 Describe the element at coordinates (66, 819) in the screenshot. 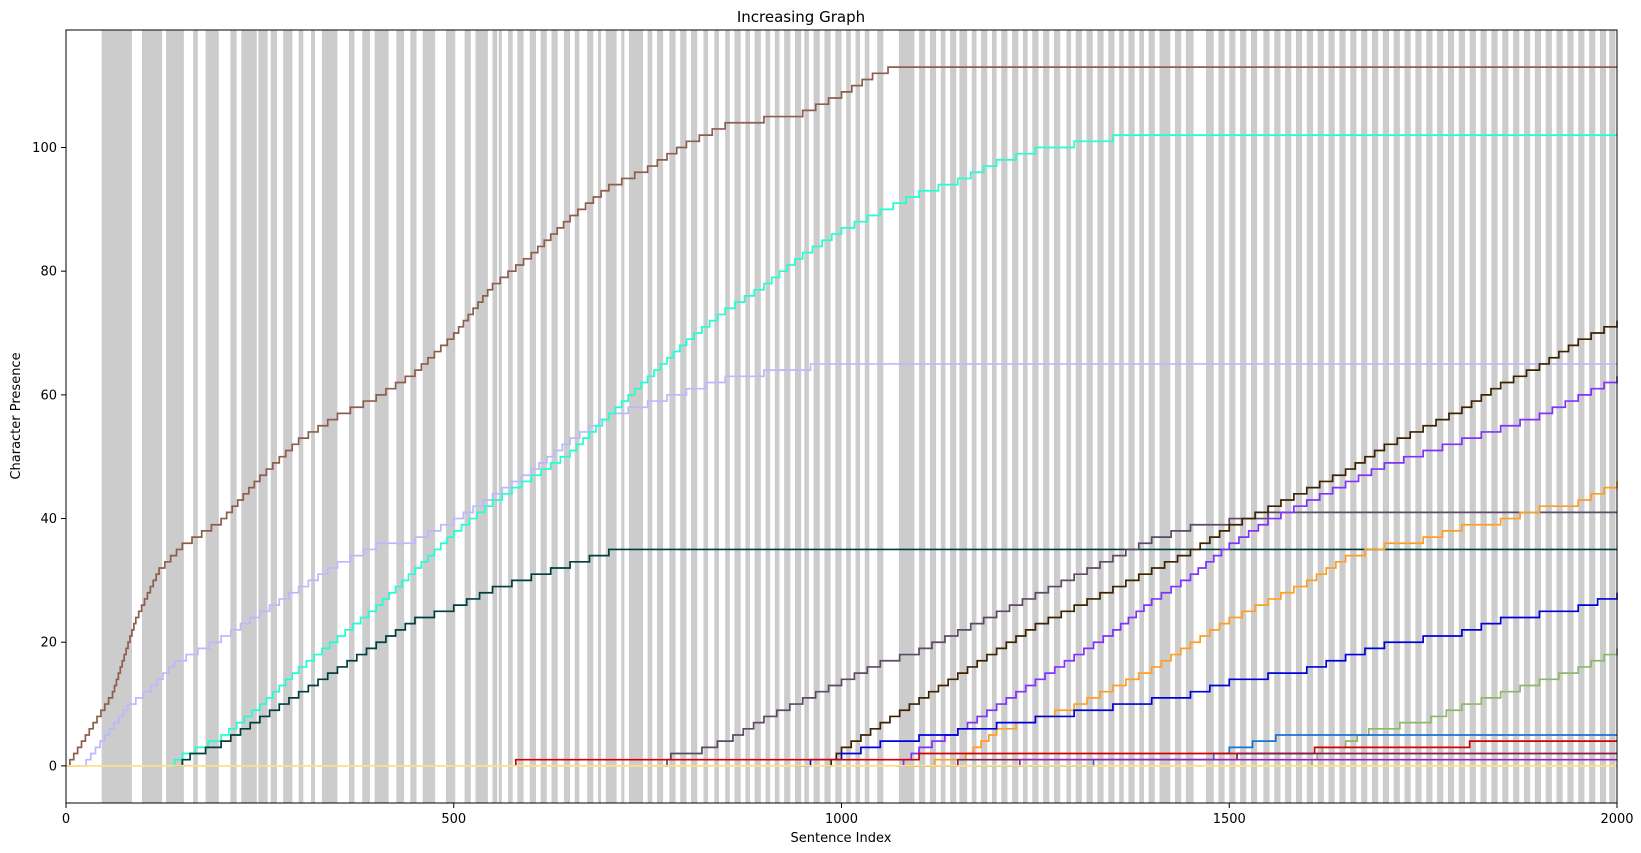

I see `x-tick-label-0: 0` at that location.